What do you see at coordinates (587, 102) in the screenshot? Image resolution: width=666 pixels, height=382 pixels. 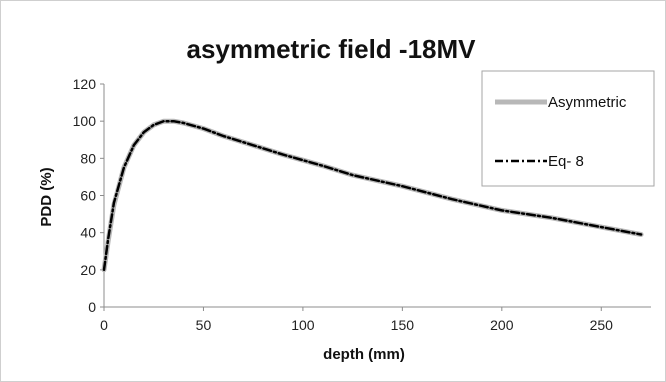 I see `legend-label-asymmetric: Asymmetric` at bounding box center [587, 102].